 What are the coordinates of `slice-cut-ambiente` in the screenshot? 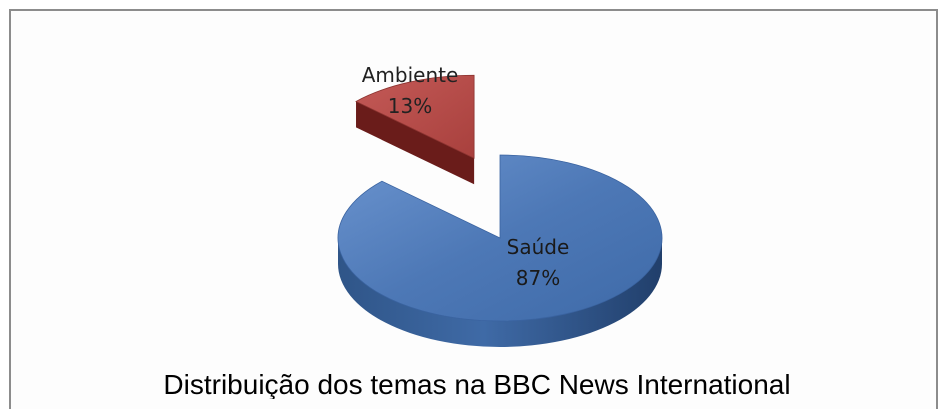 It's located at (415, 143).